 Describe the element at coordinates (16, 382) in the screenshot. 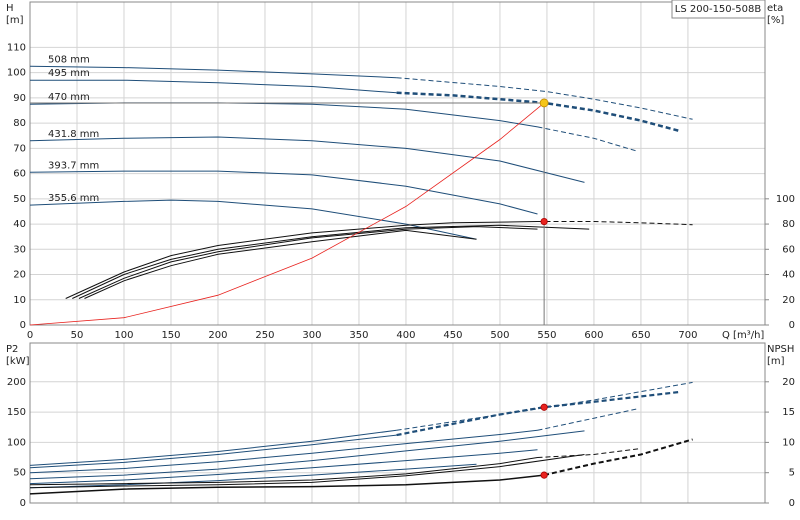

I see `y-tick-label: 200` at that location.